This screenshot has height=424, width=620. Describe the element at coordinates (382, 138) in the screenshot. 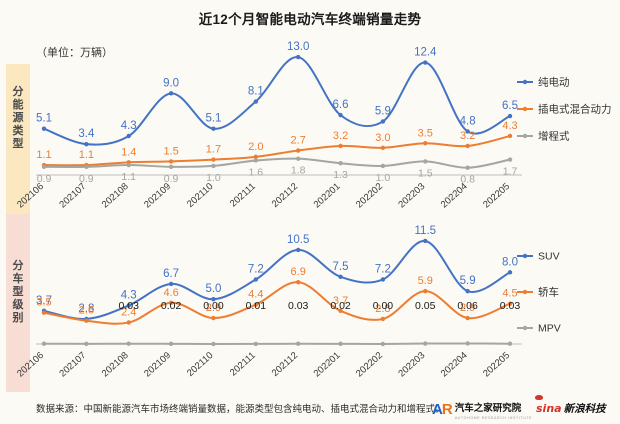

I see `data-label: 3.0` at that location.